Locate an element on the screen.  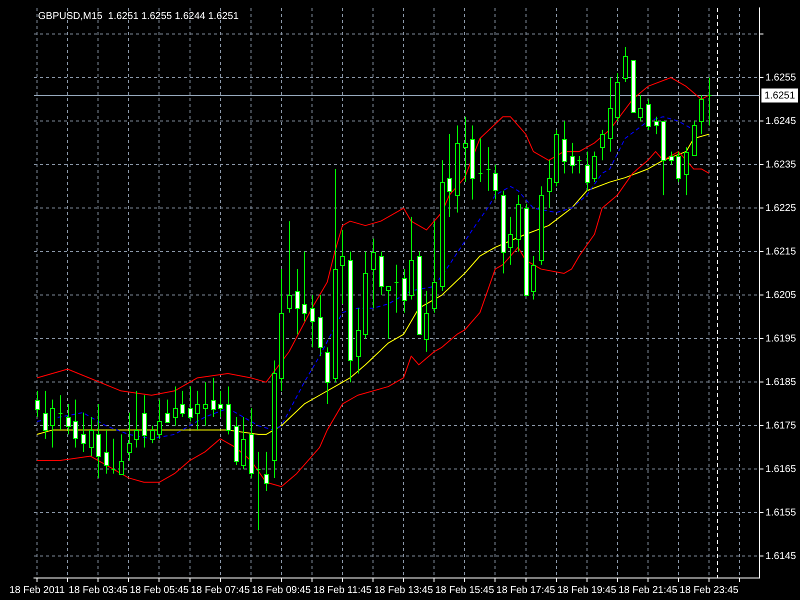
y-tick-label: 1.6155 is located at coordinates (780, 512).